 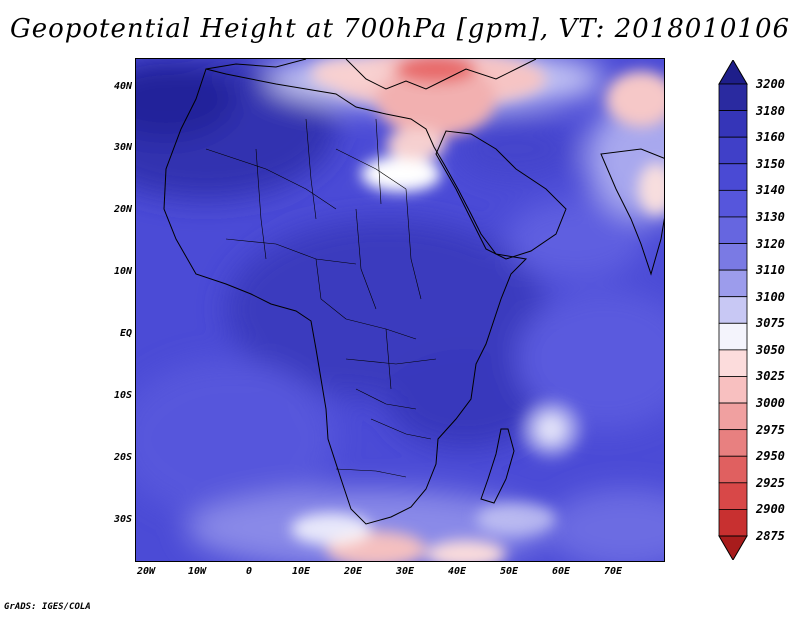 I want to click on colorbar-tick-label: 3160, so click(x=770, y=137).